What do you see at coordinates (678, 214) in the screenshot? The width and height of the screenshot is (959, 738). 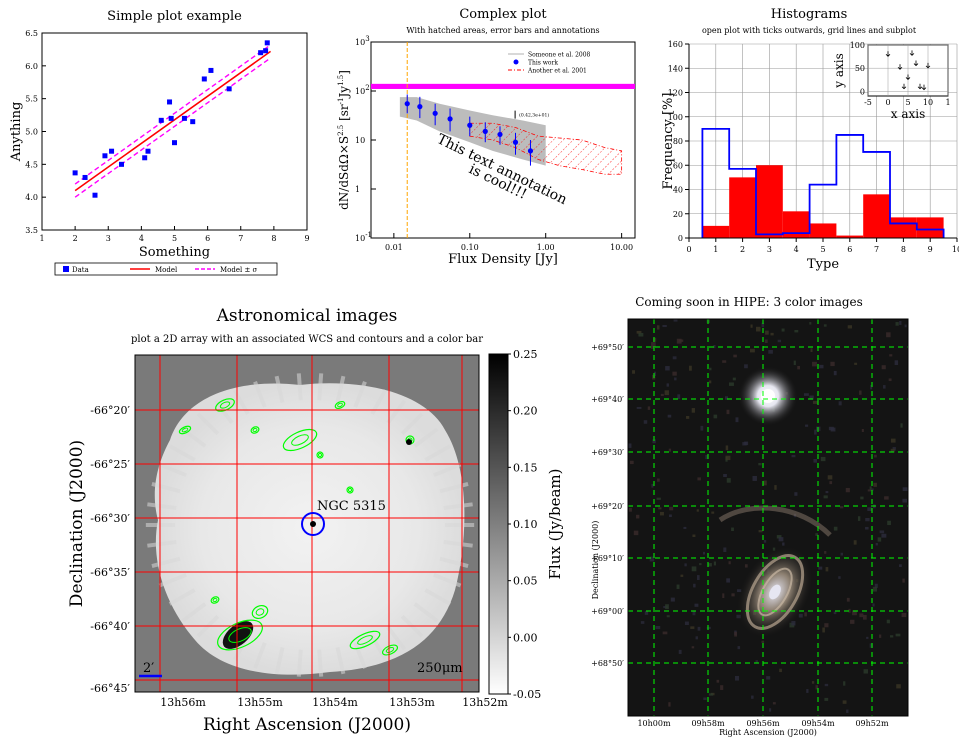 I see `p3-ytick-label: 20` at bounding box center [678, 214].